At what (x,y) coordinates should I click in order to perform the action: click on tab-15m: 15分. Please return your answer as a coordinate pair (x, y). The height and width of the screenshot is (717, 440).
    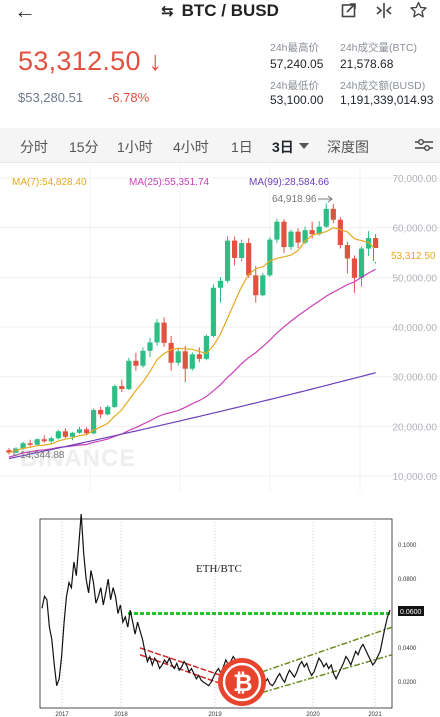
    Looking at the image, I should click on (84, 147).